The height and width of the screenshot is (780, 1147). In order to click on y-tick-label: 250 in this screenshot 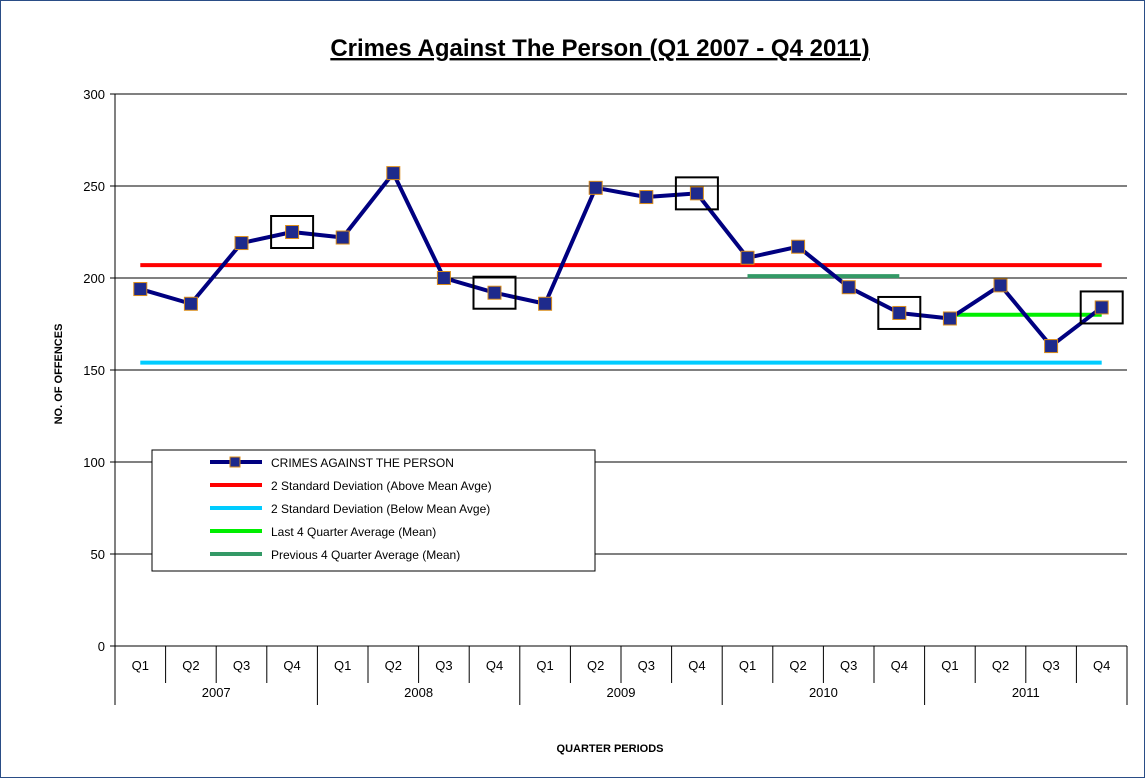, I will do `click(94, 186)`.